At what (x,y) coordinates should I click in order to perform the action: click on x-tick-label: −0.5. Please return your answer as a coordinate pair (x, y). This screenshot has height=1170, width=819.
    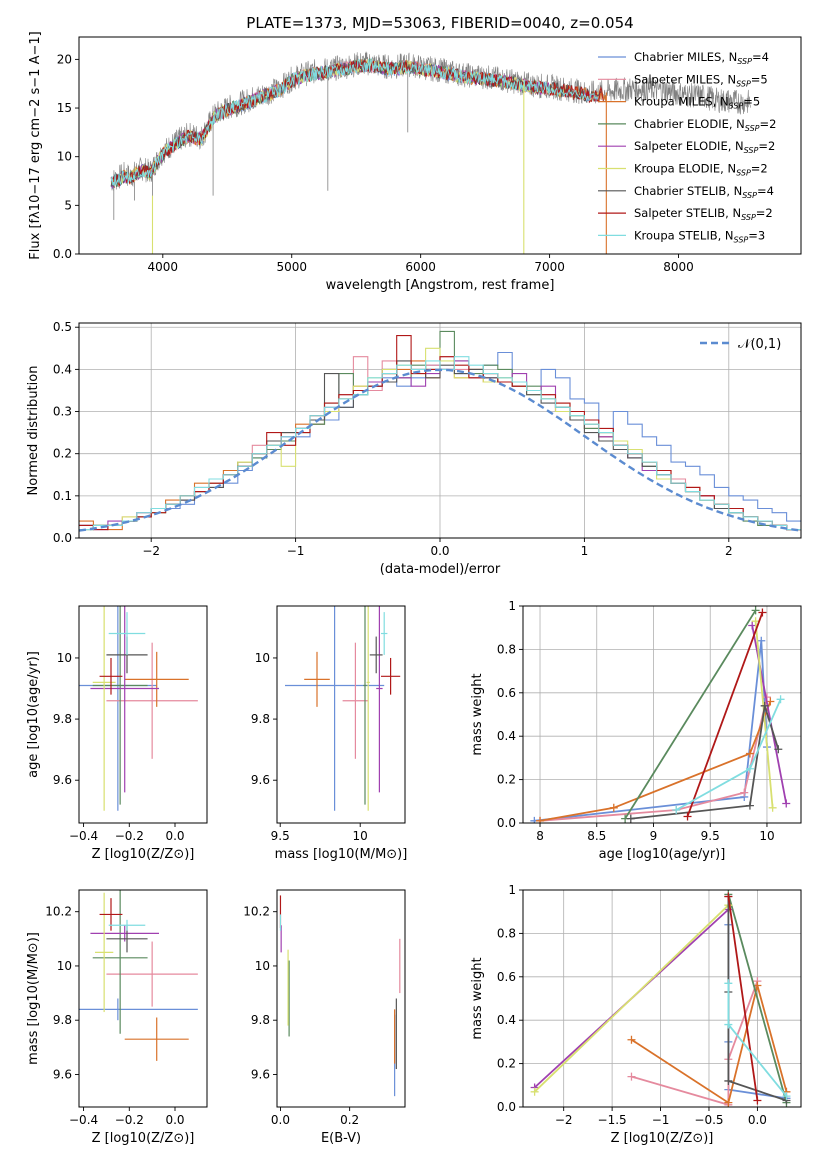
    Looking at the image, I should click on (708, 1120).